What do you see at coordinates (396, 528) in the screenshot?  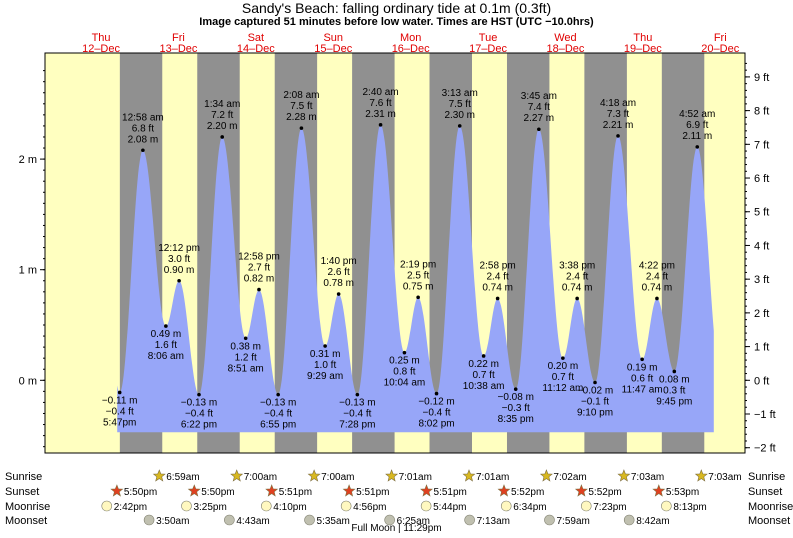 I see `full-moon-note: Full Moon | 11:29pm` at bounding box center [396, 528].